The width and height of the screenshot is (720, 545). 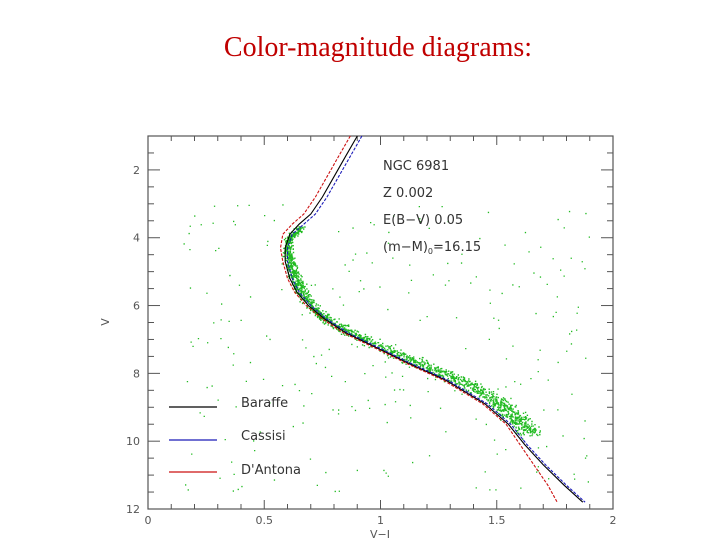 I want to click on dm-subscript: 0, so click(x=430, y=251).